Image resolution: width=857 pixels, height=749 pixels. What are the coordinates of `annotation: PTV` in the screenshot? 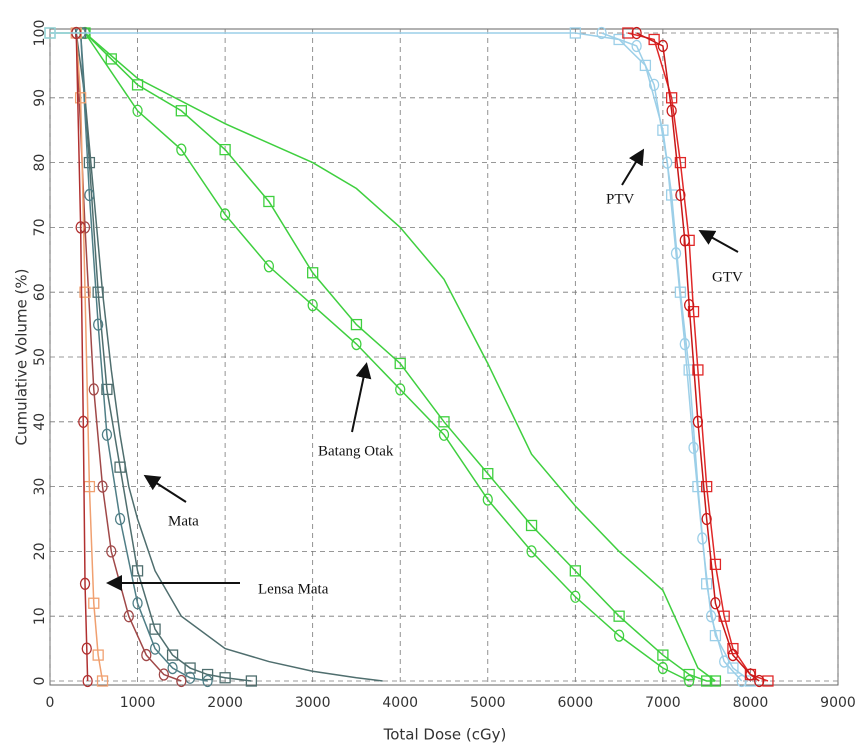 It's located at (620, 199).